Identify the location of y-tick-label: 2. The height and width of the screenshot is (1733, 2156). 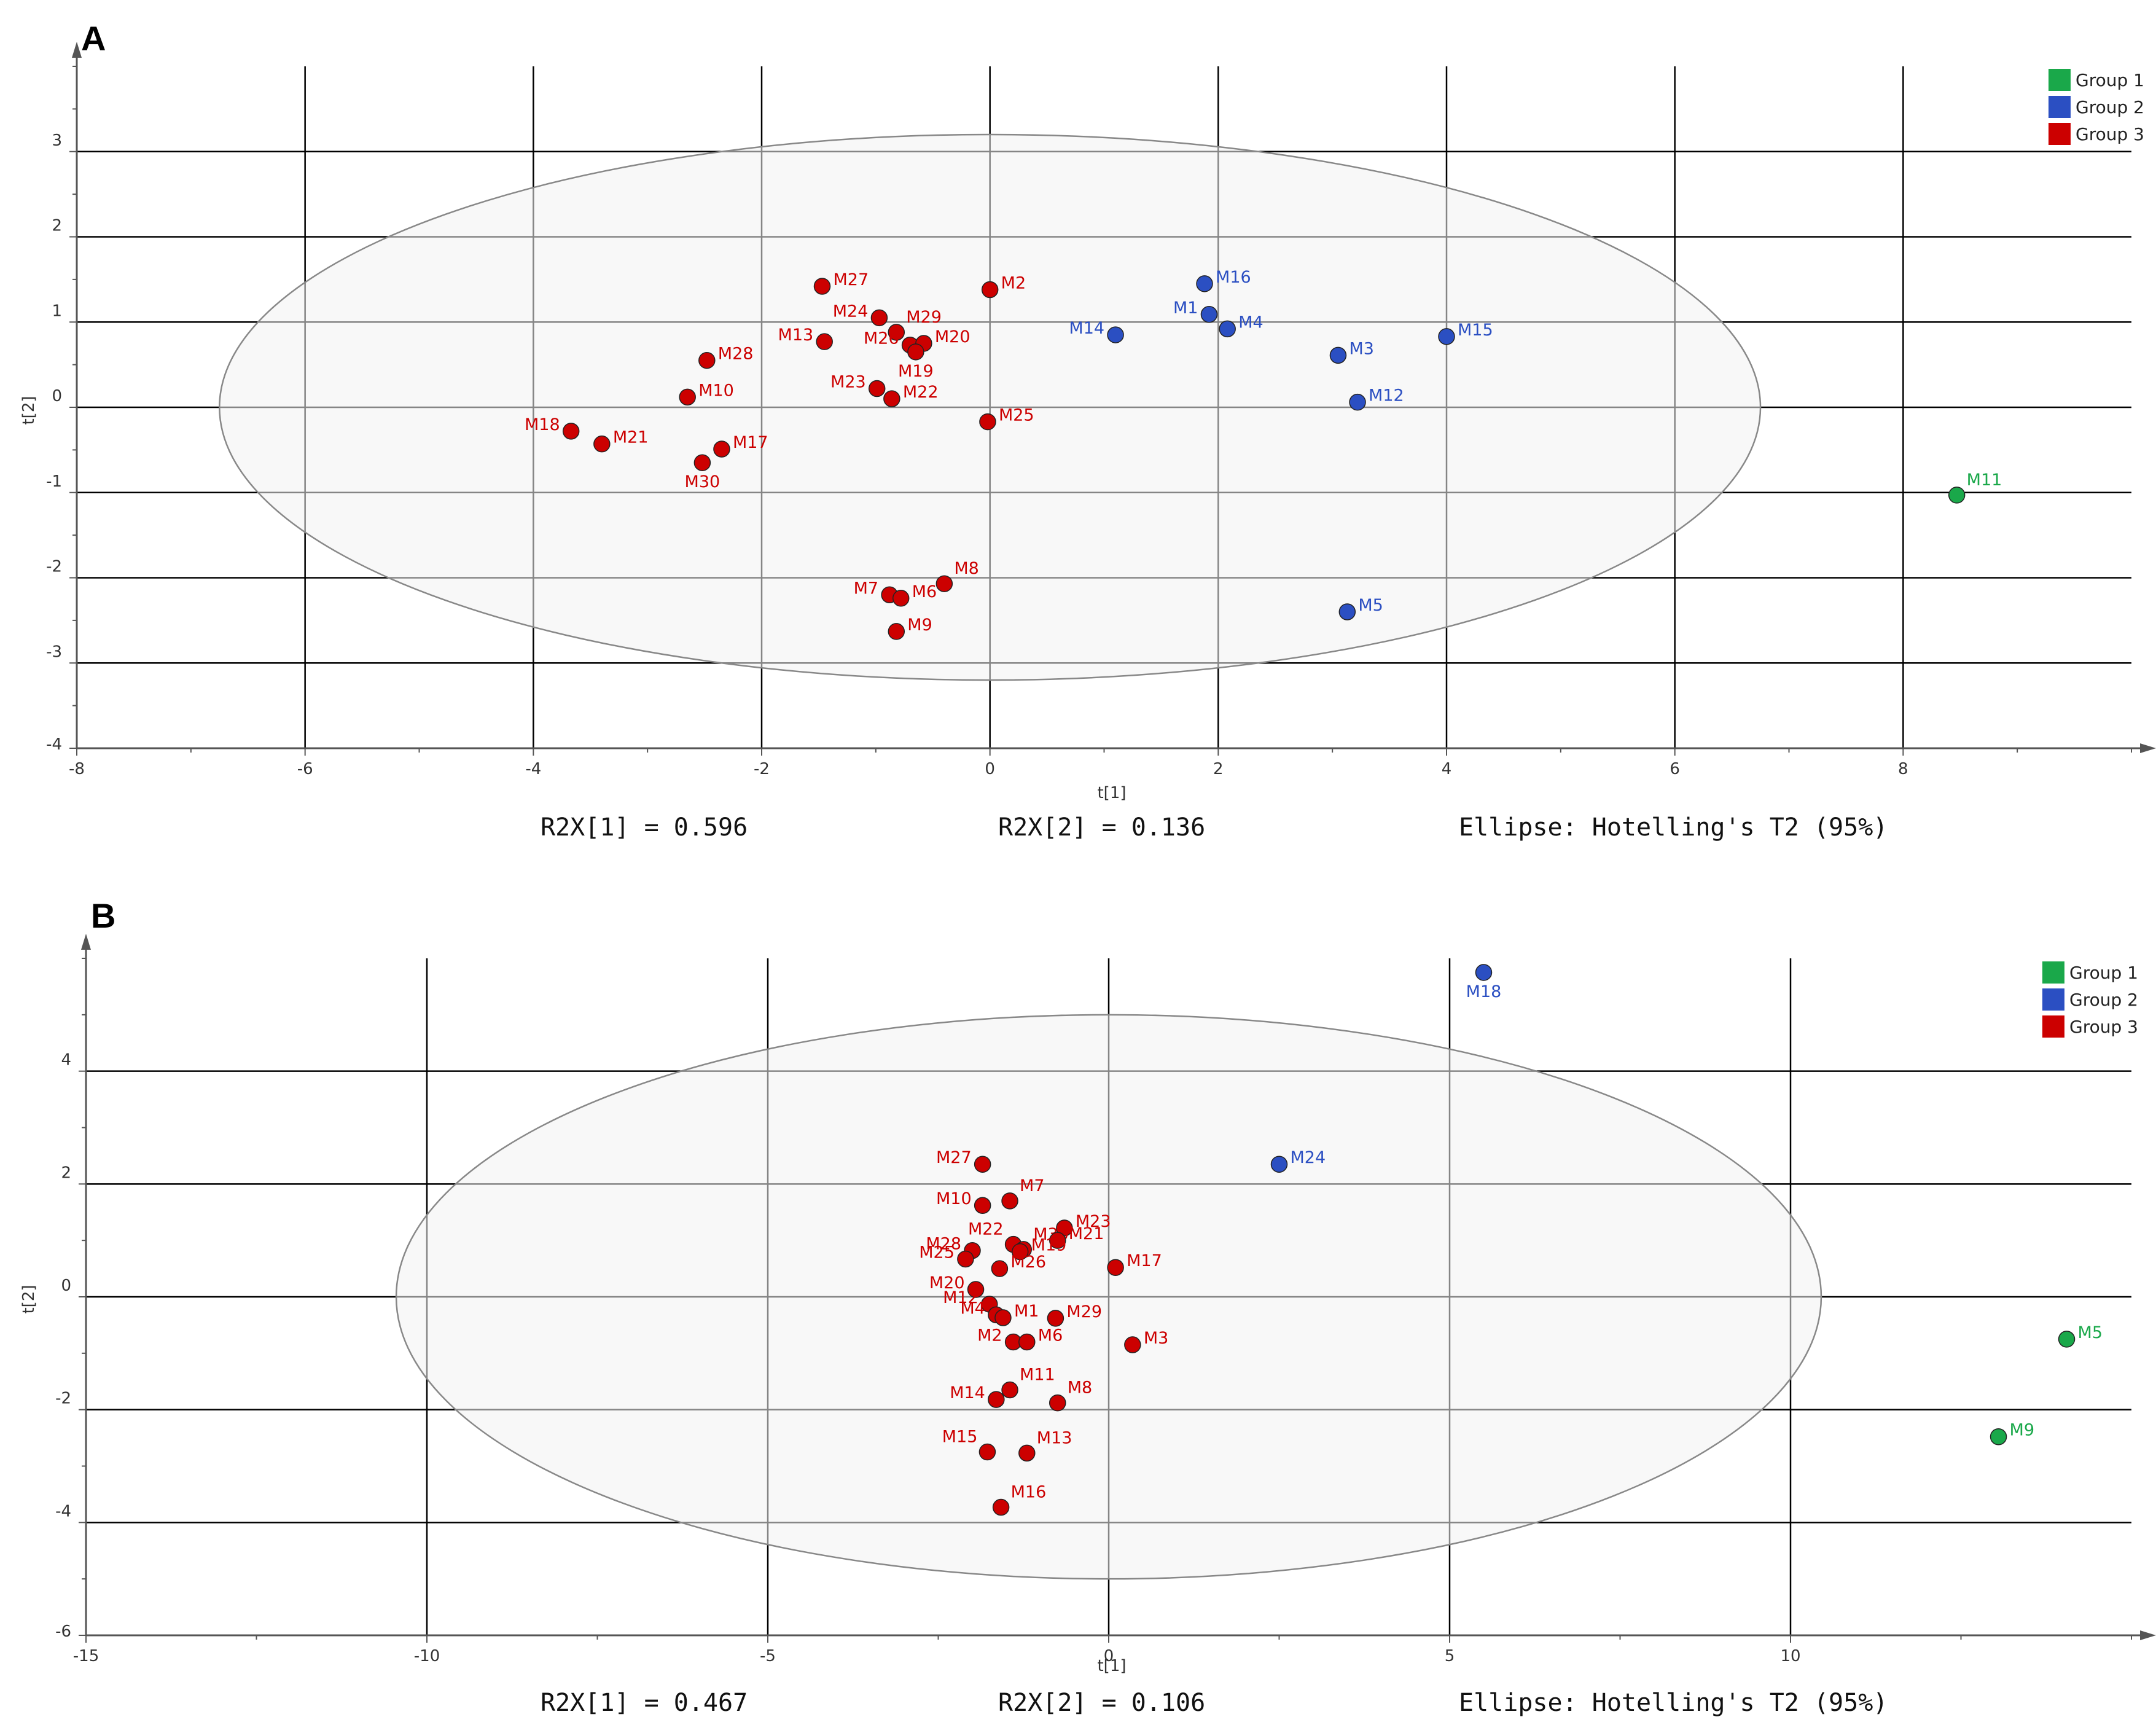
(57, 226).